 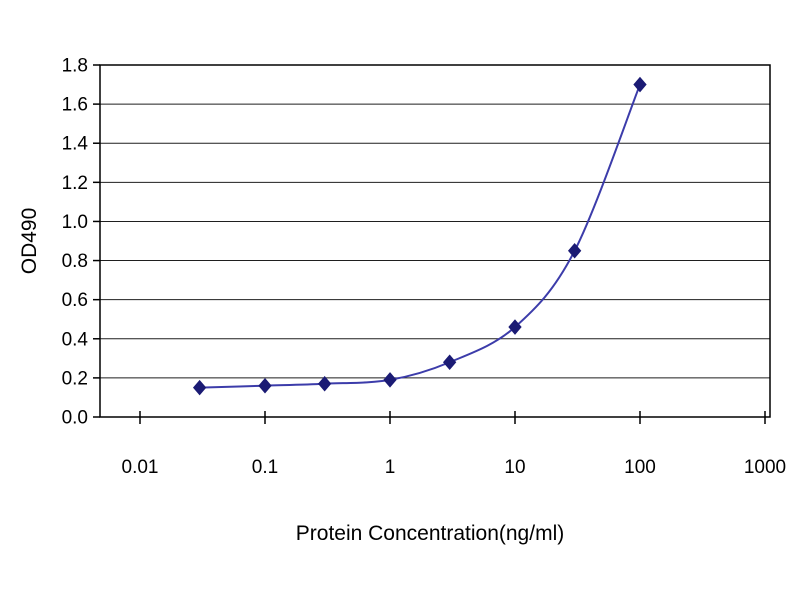 I want to click on y-tick-label: 0.0, so click(x=75, y=418).